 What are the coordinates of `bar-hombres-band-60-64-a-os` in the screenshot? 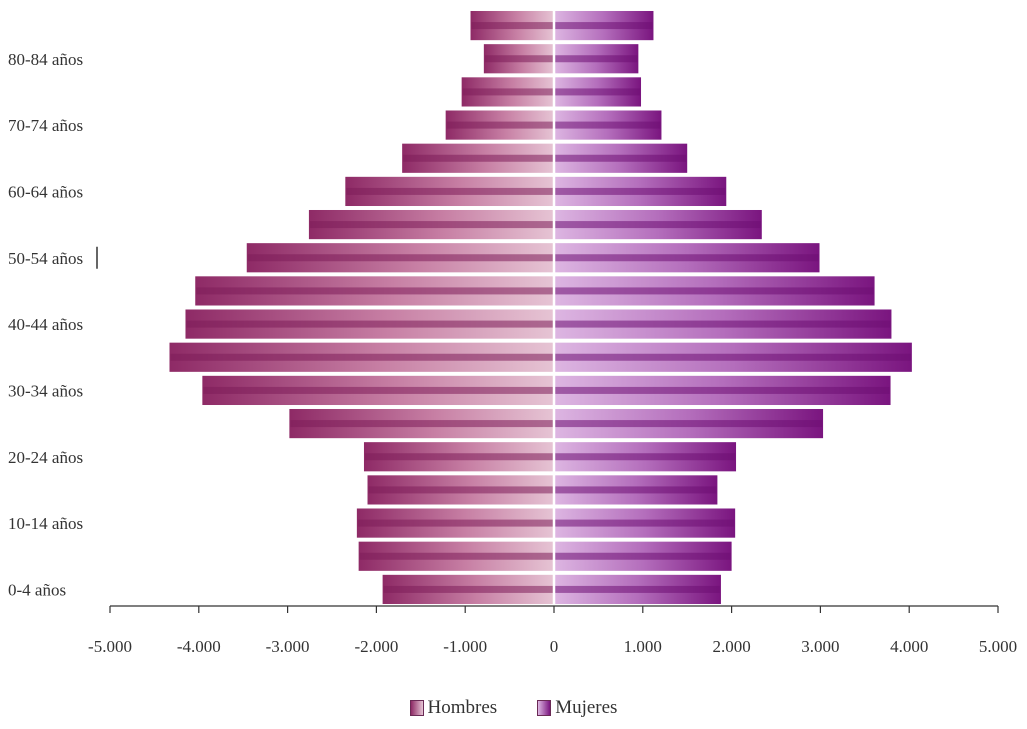 It's located at (449, 191).